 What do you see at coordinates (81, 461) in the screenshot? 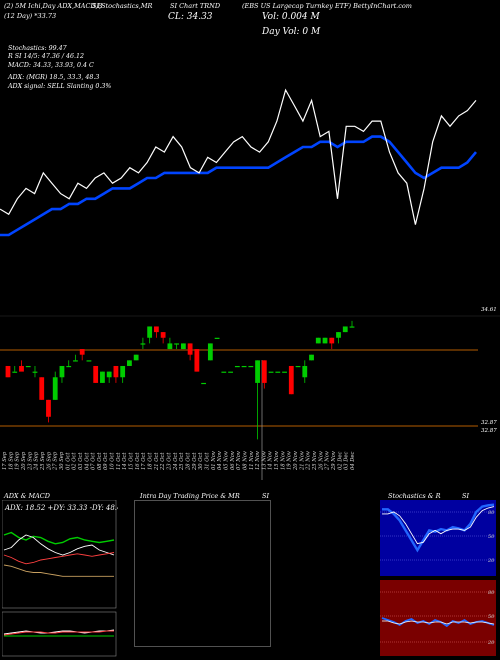
I see `date-label: 03 Oct` at bounding box center [81, 461].